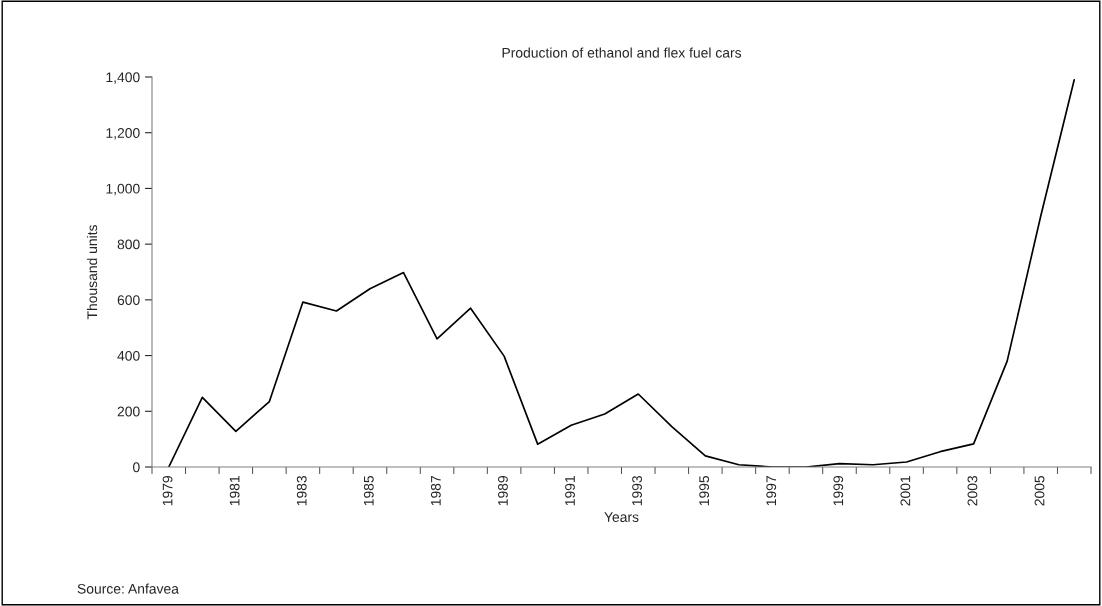 This screenshot has width=1102, height=606. What do you see at coordinates (128, 300) in the screenshot?
I see `y-tick-label: 600` at bounding box center [128, 300].